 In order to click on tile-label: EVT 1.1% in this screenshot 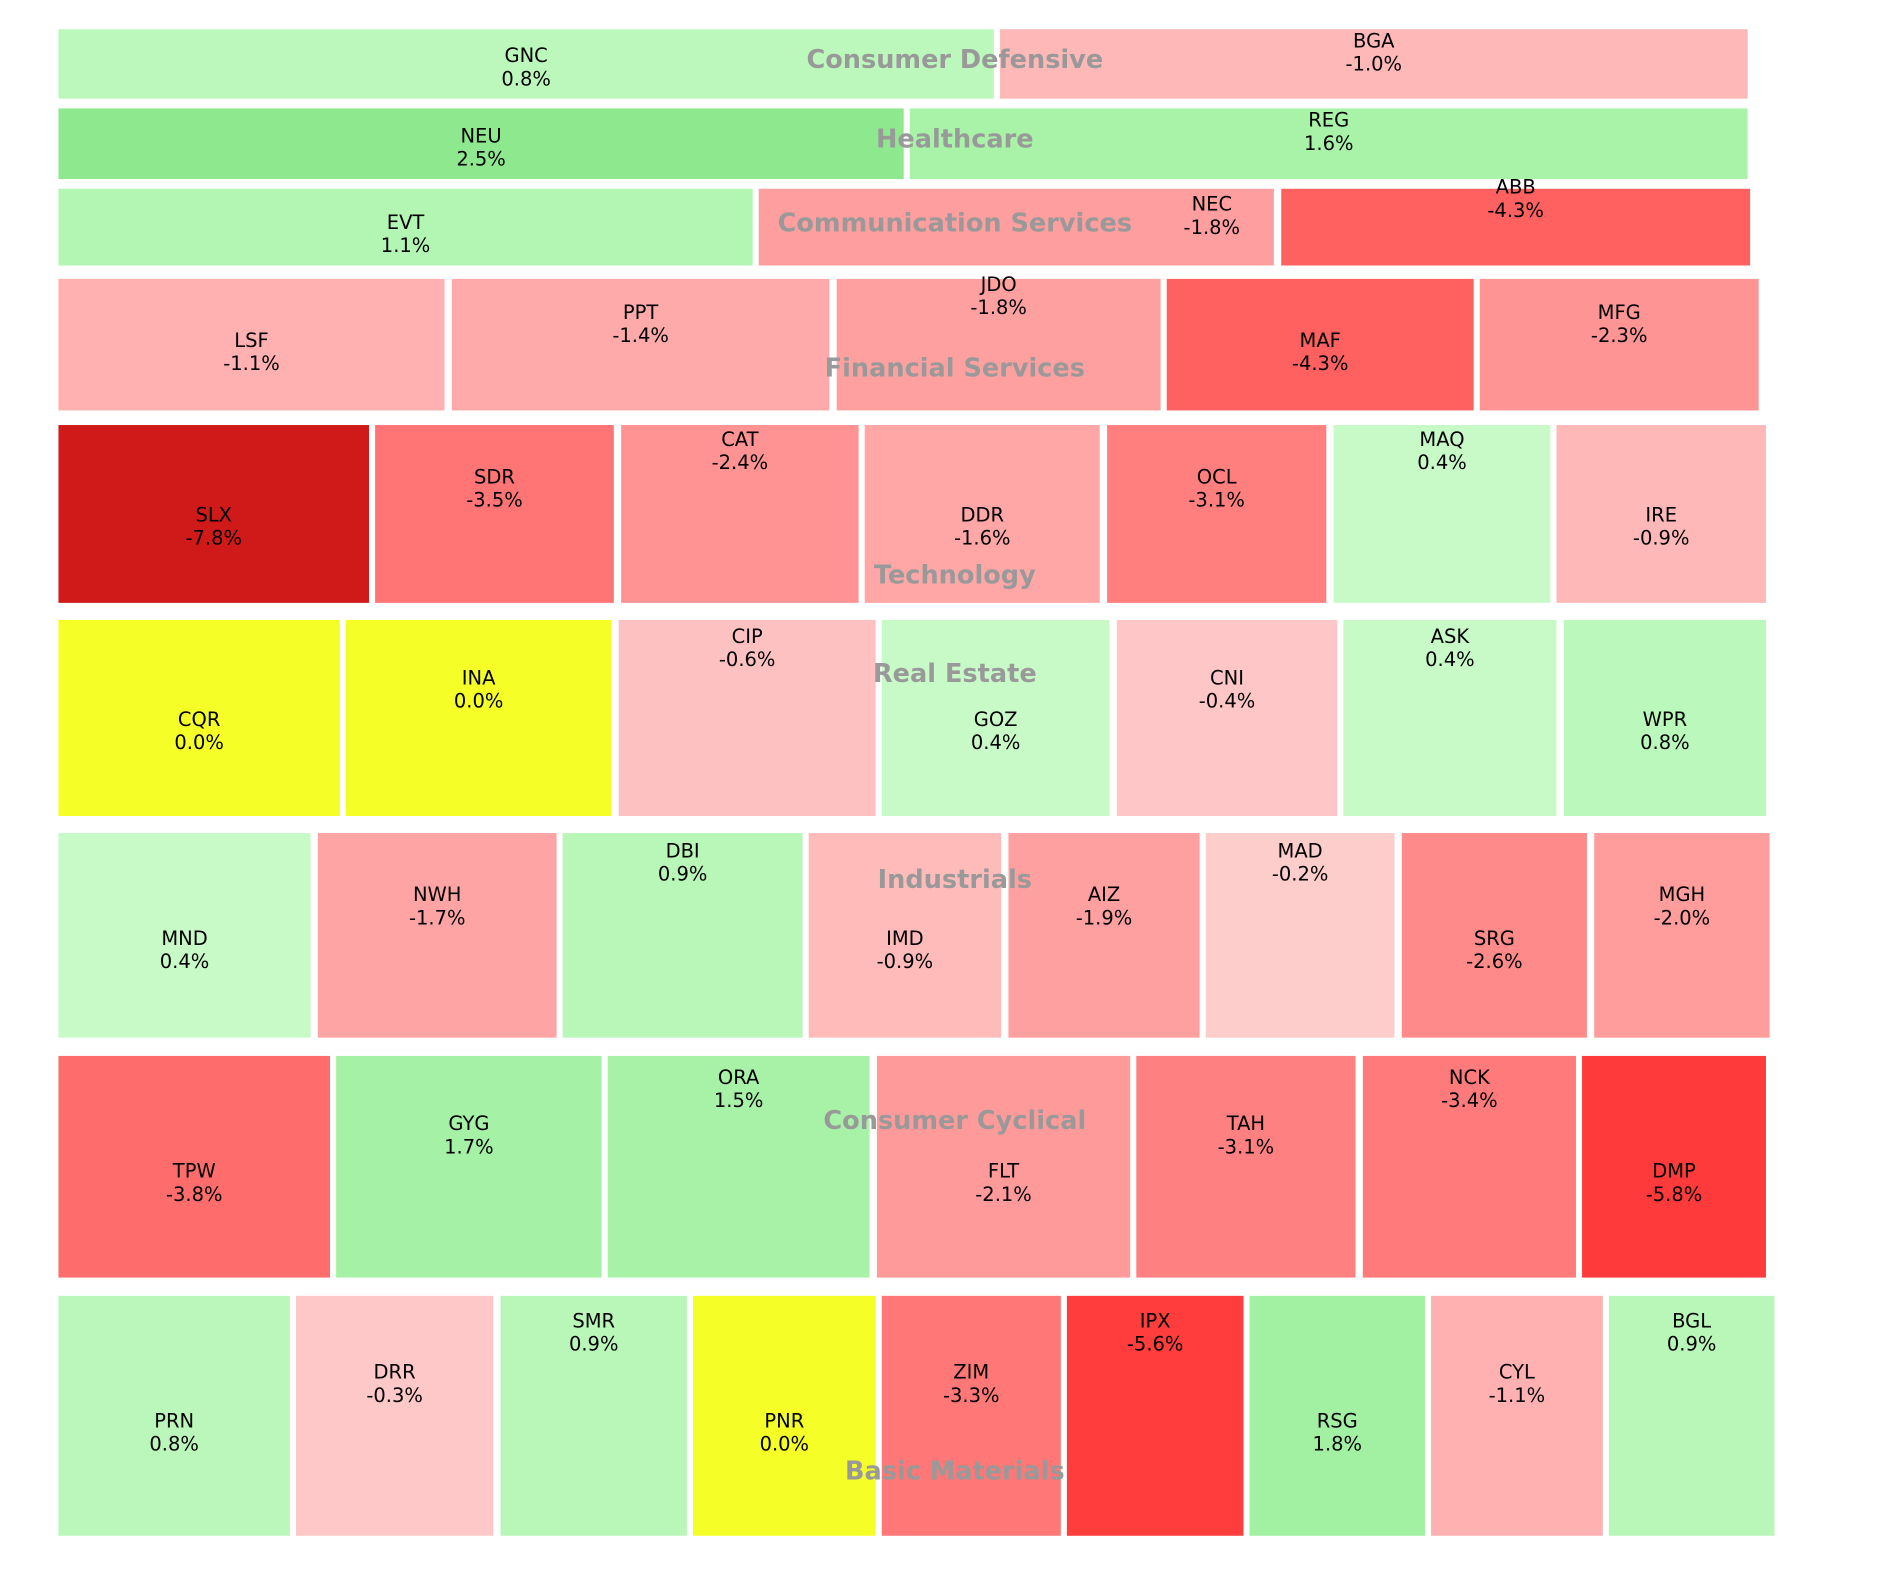, I will do `click(405, 234)`.